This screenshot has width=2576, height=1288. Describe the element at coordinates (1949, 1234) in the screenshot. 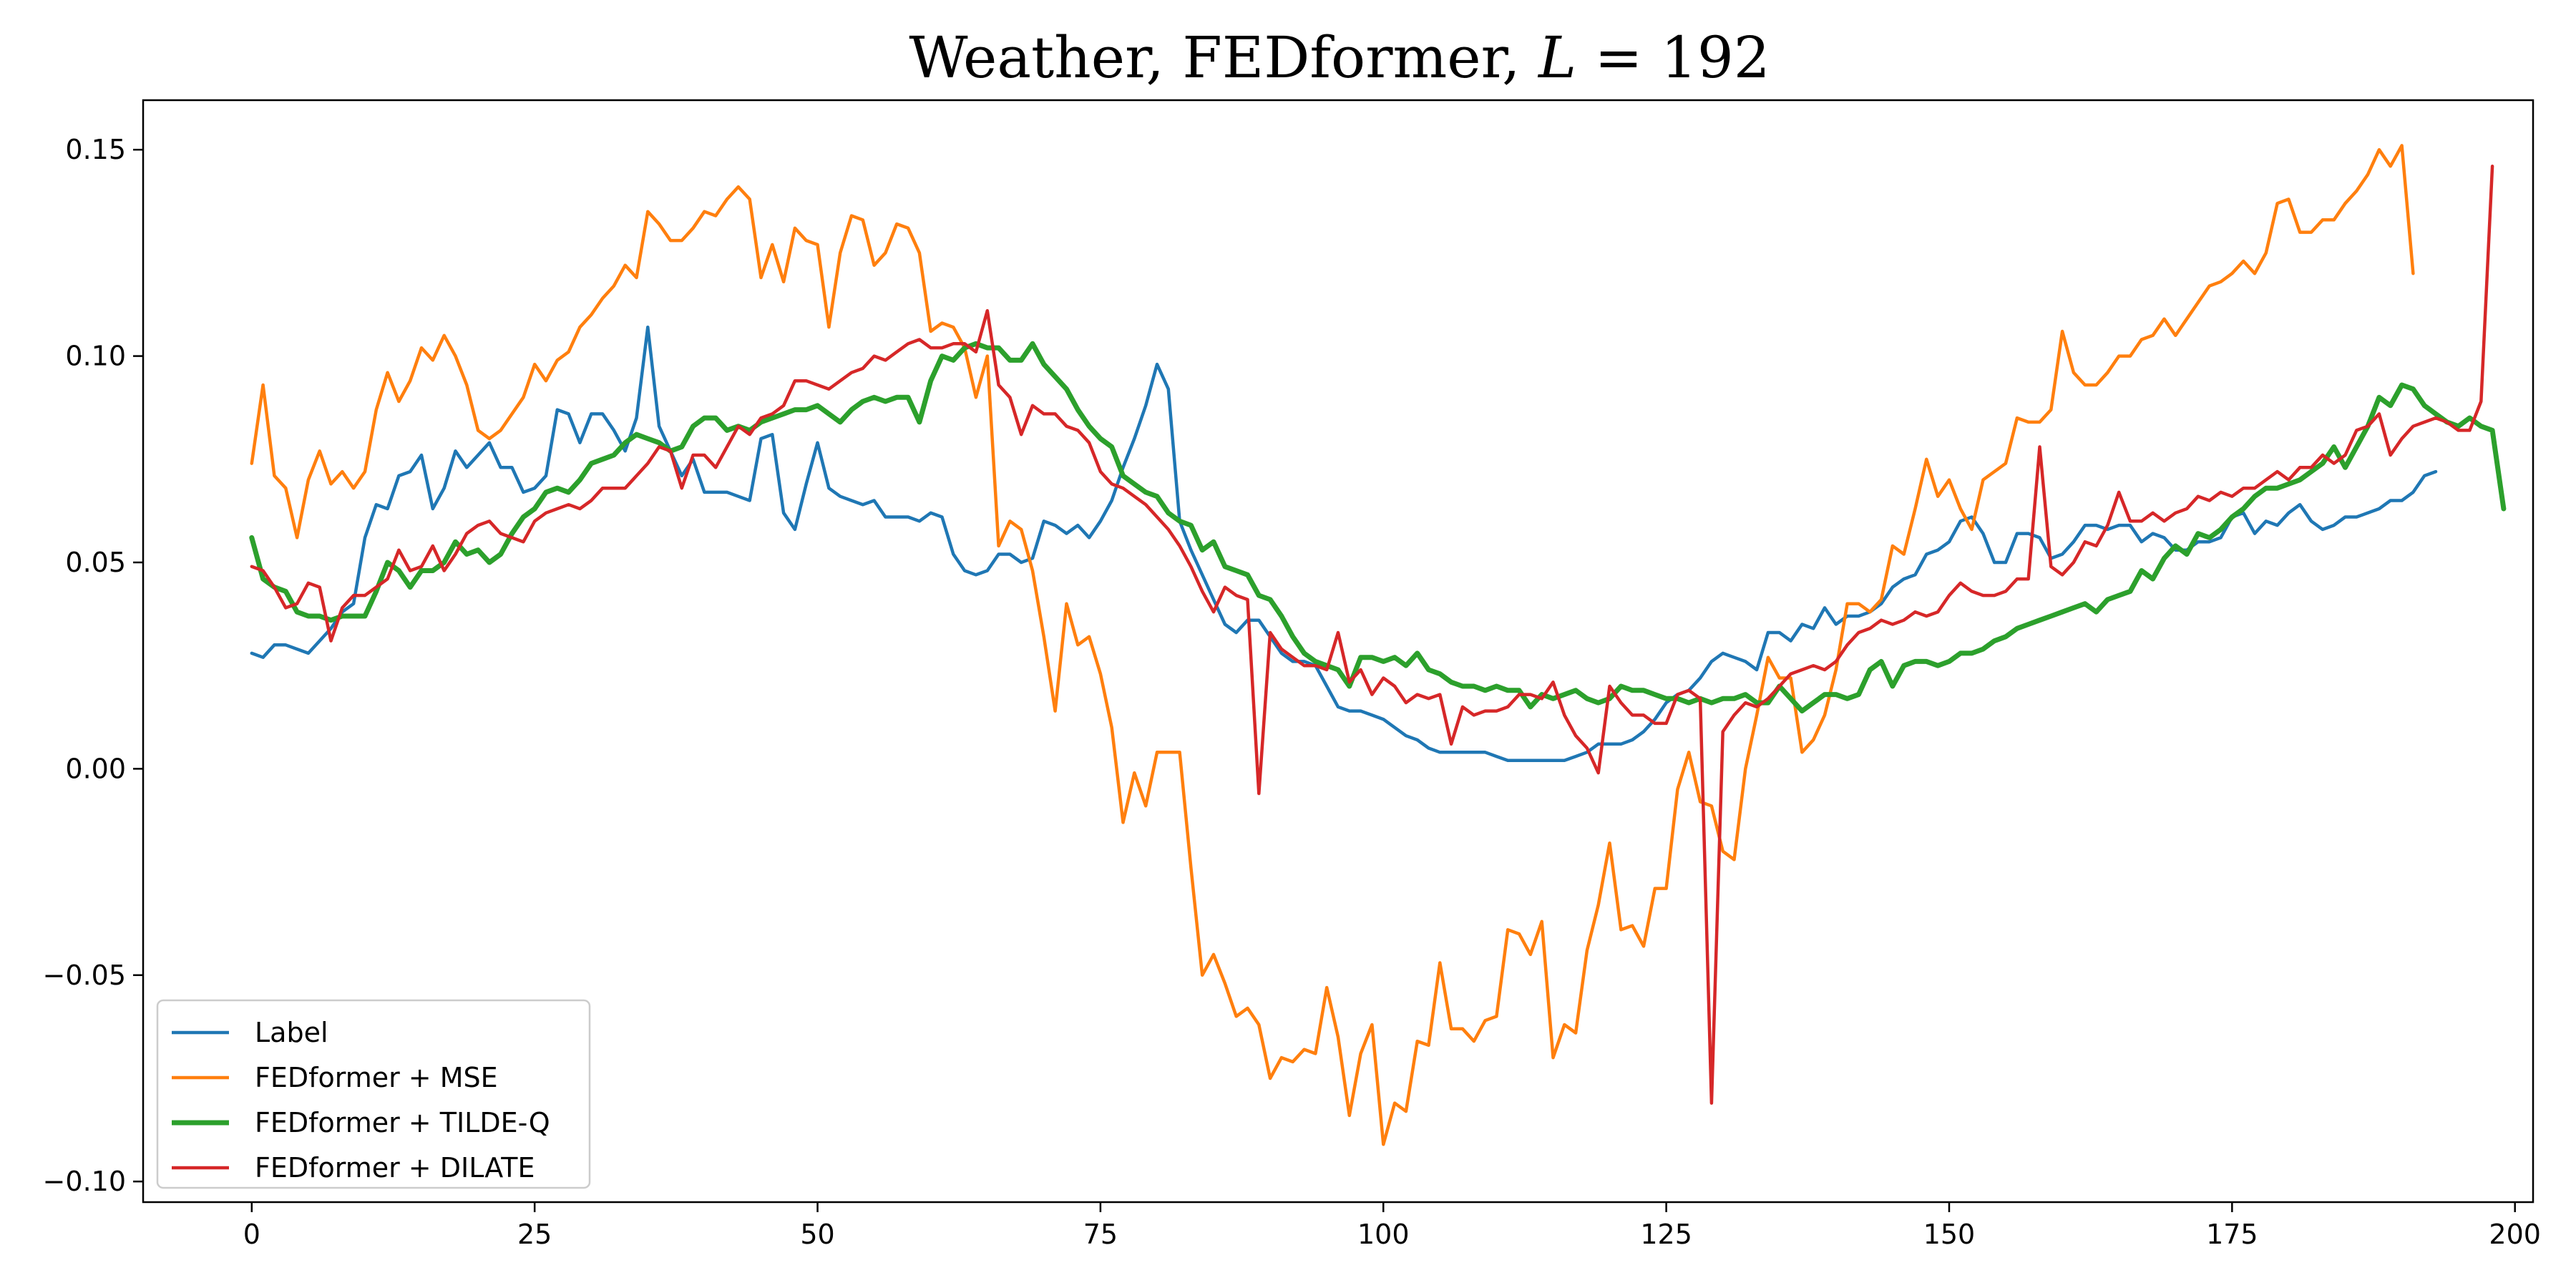

I see `x-tick-label: 150` at that location.